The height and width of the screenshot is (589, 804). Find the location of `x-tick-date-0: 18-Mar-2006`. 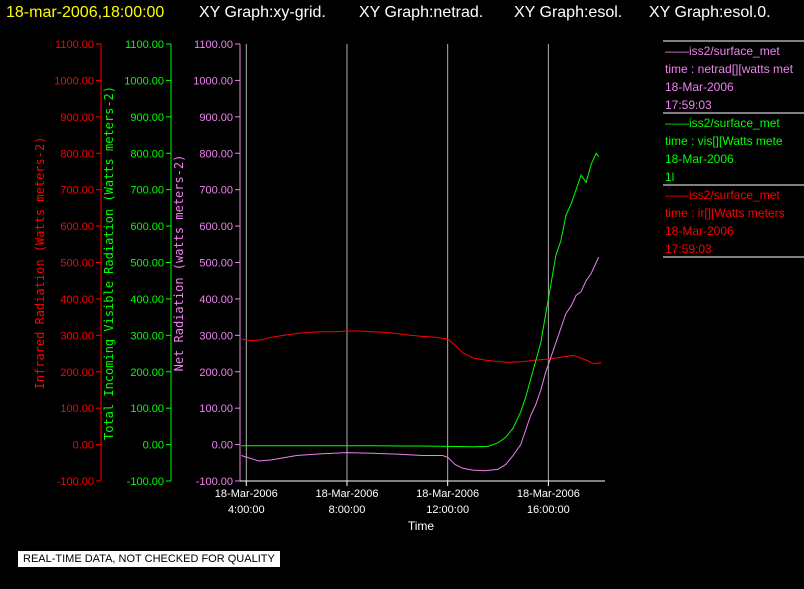

x-tick-date-0: 18-Mar-2006 is located at coordinates (246, 494).